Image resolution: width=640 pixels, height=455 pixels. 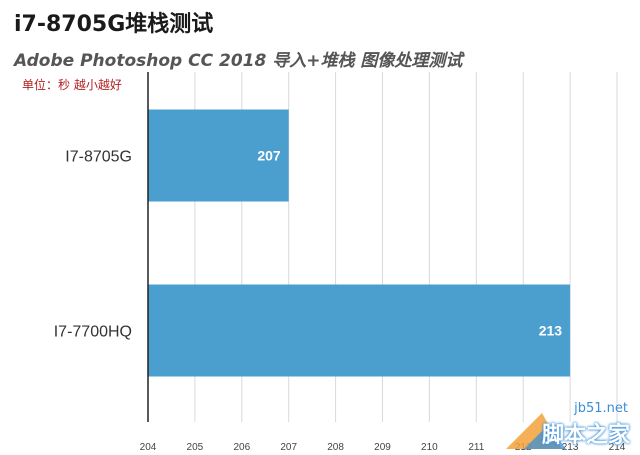 What do you see at coordinates (570, 447) in the screenshot?
I see `x-tick-label: 213` at bounding box center [570, 447].